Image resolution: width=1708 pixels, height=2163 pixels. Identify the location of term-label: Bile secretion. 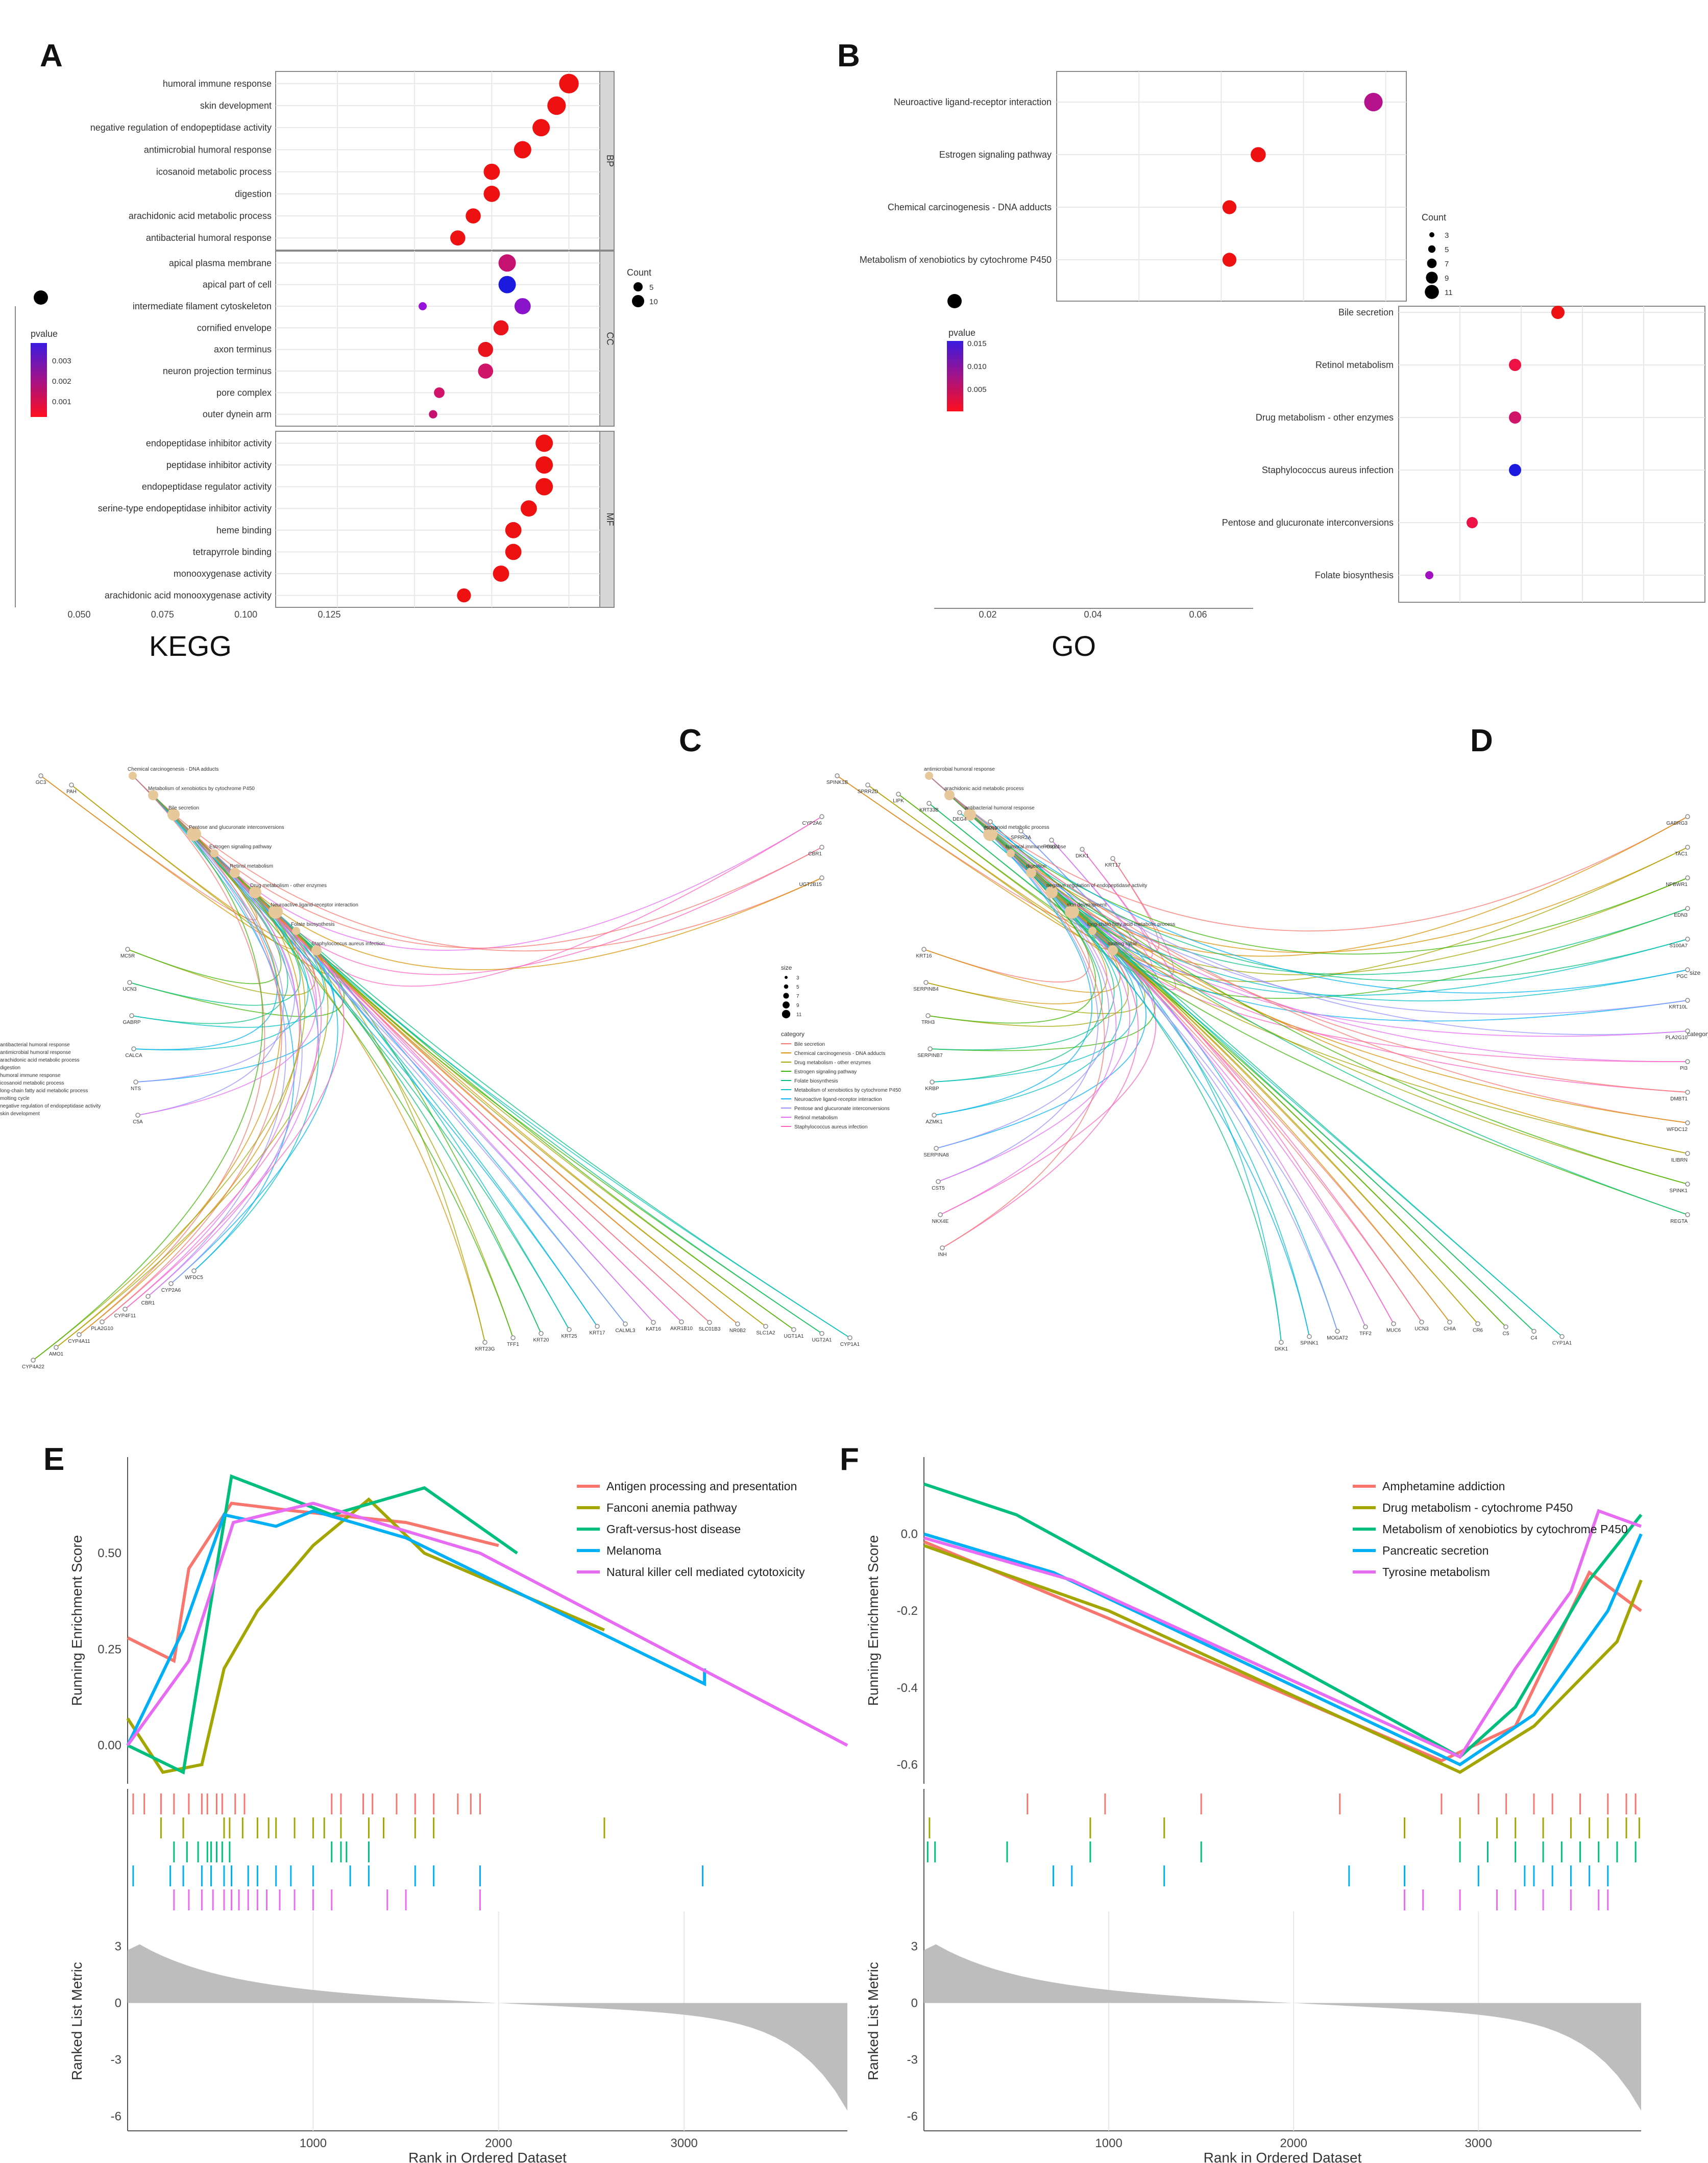
(1366, 312).